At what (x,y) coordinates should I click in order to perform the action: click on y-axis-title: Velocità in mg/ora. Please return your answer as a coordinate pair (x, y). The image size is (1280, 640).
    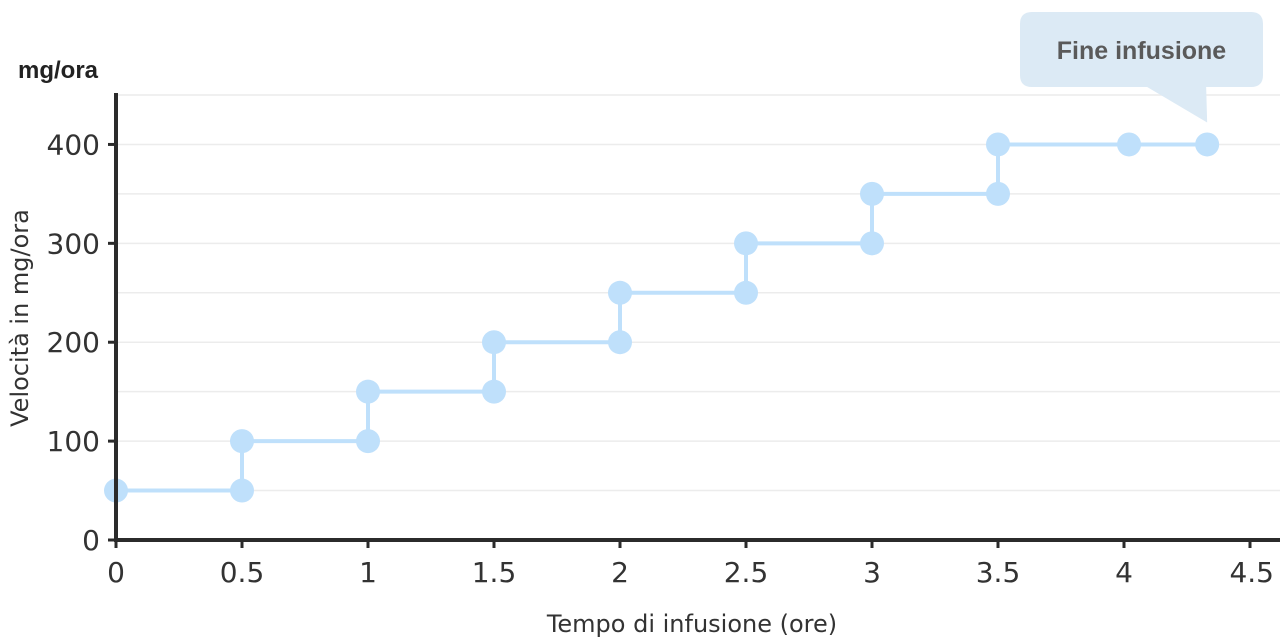
    Looking at the image, I should click on (20, 318).